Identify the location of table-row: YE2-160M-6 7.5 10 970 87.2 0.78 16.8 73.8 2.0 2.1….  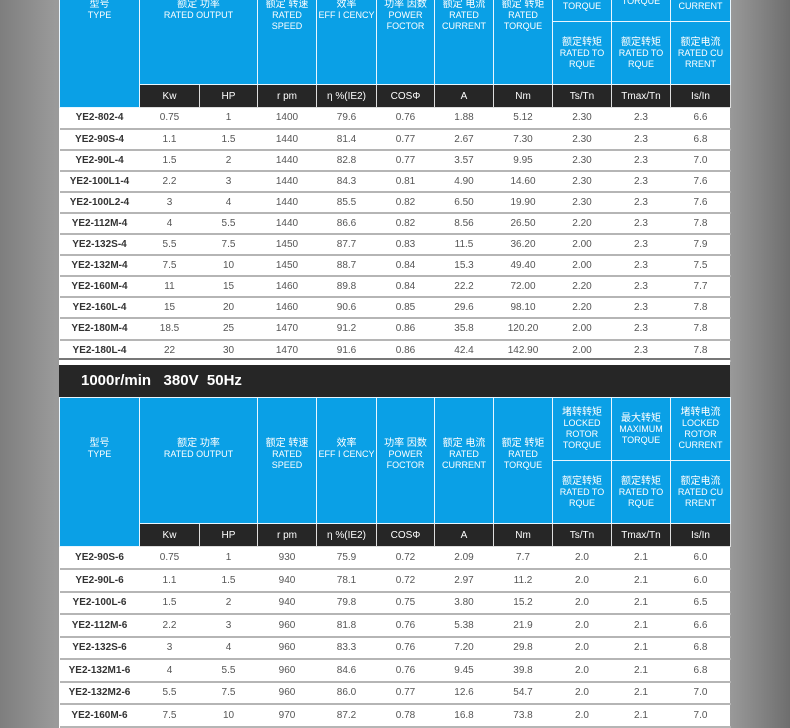
(395, 716).